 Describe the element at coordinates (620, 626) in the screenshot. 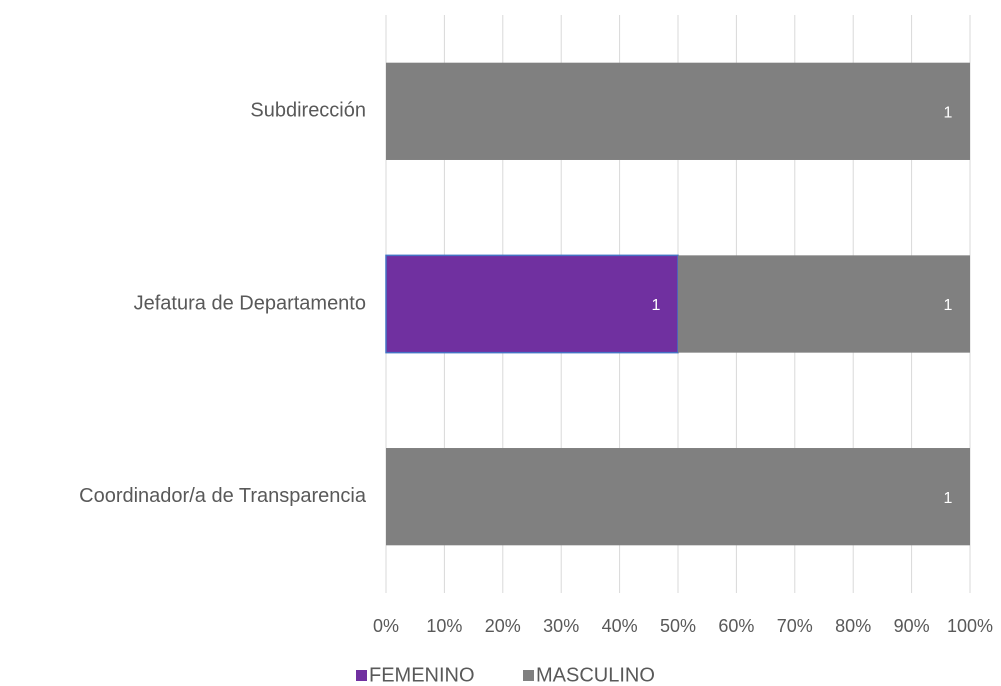

I see `x-tick-label: 40%` at that location.